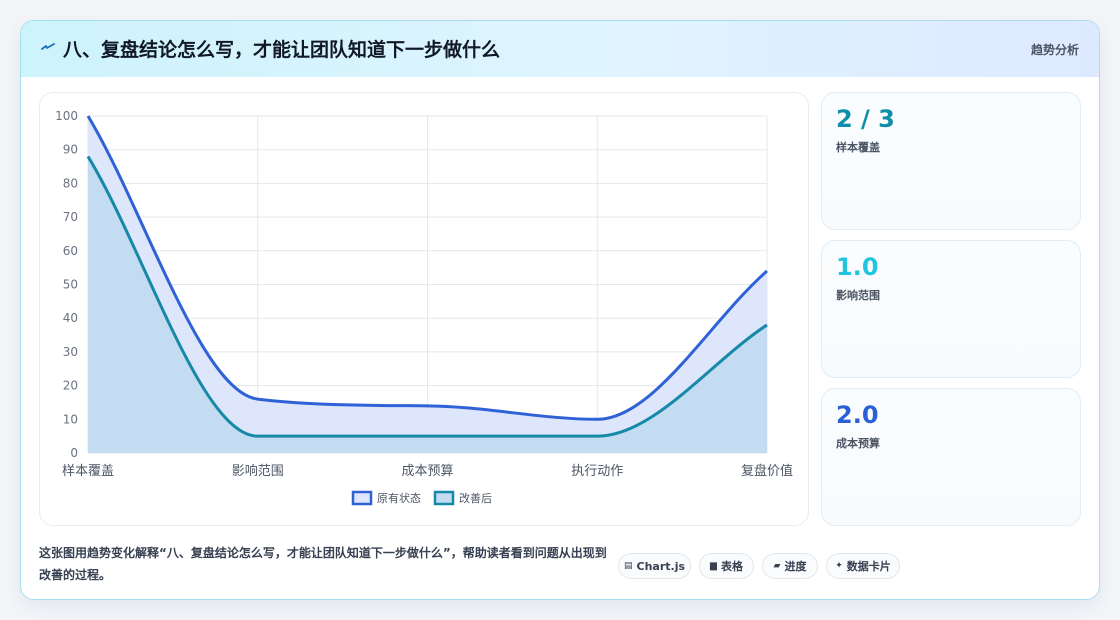 This screenshot has width=1120, height=620. I want to click on stat-label: 成本预算, so click(858, 443).